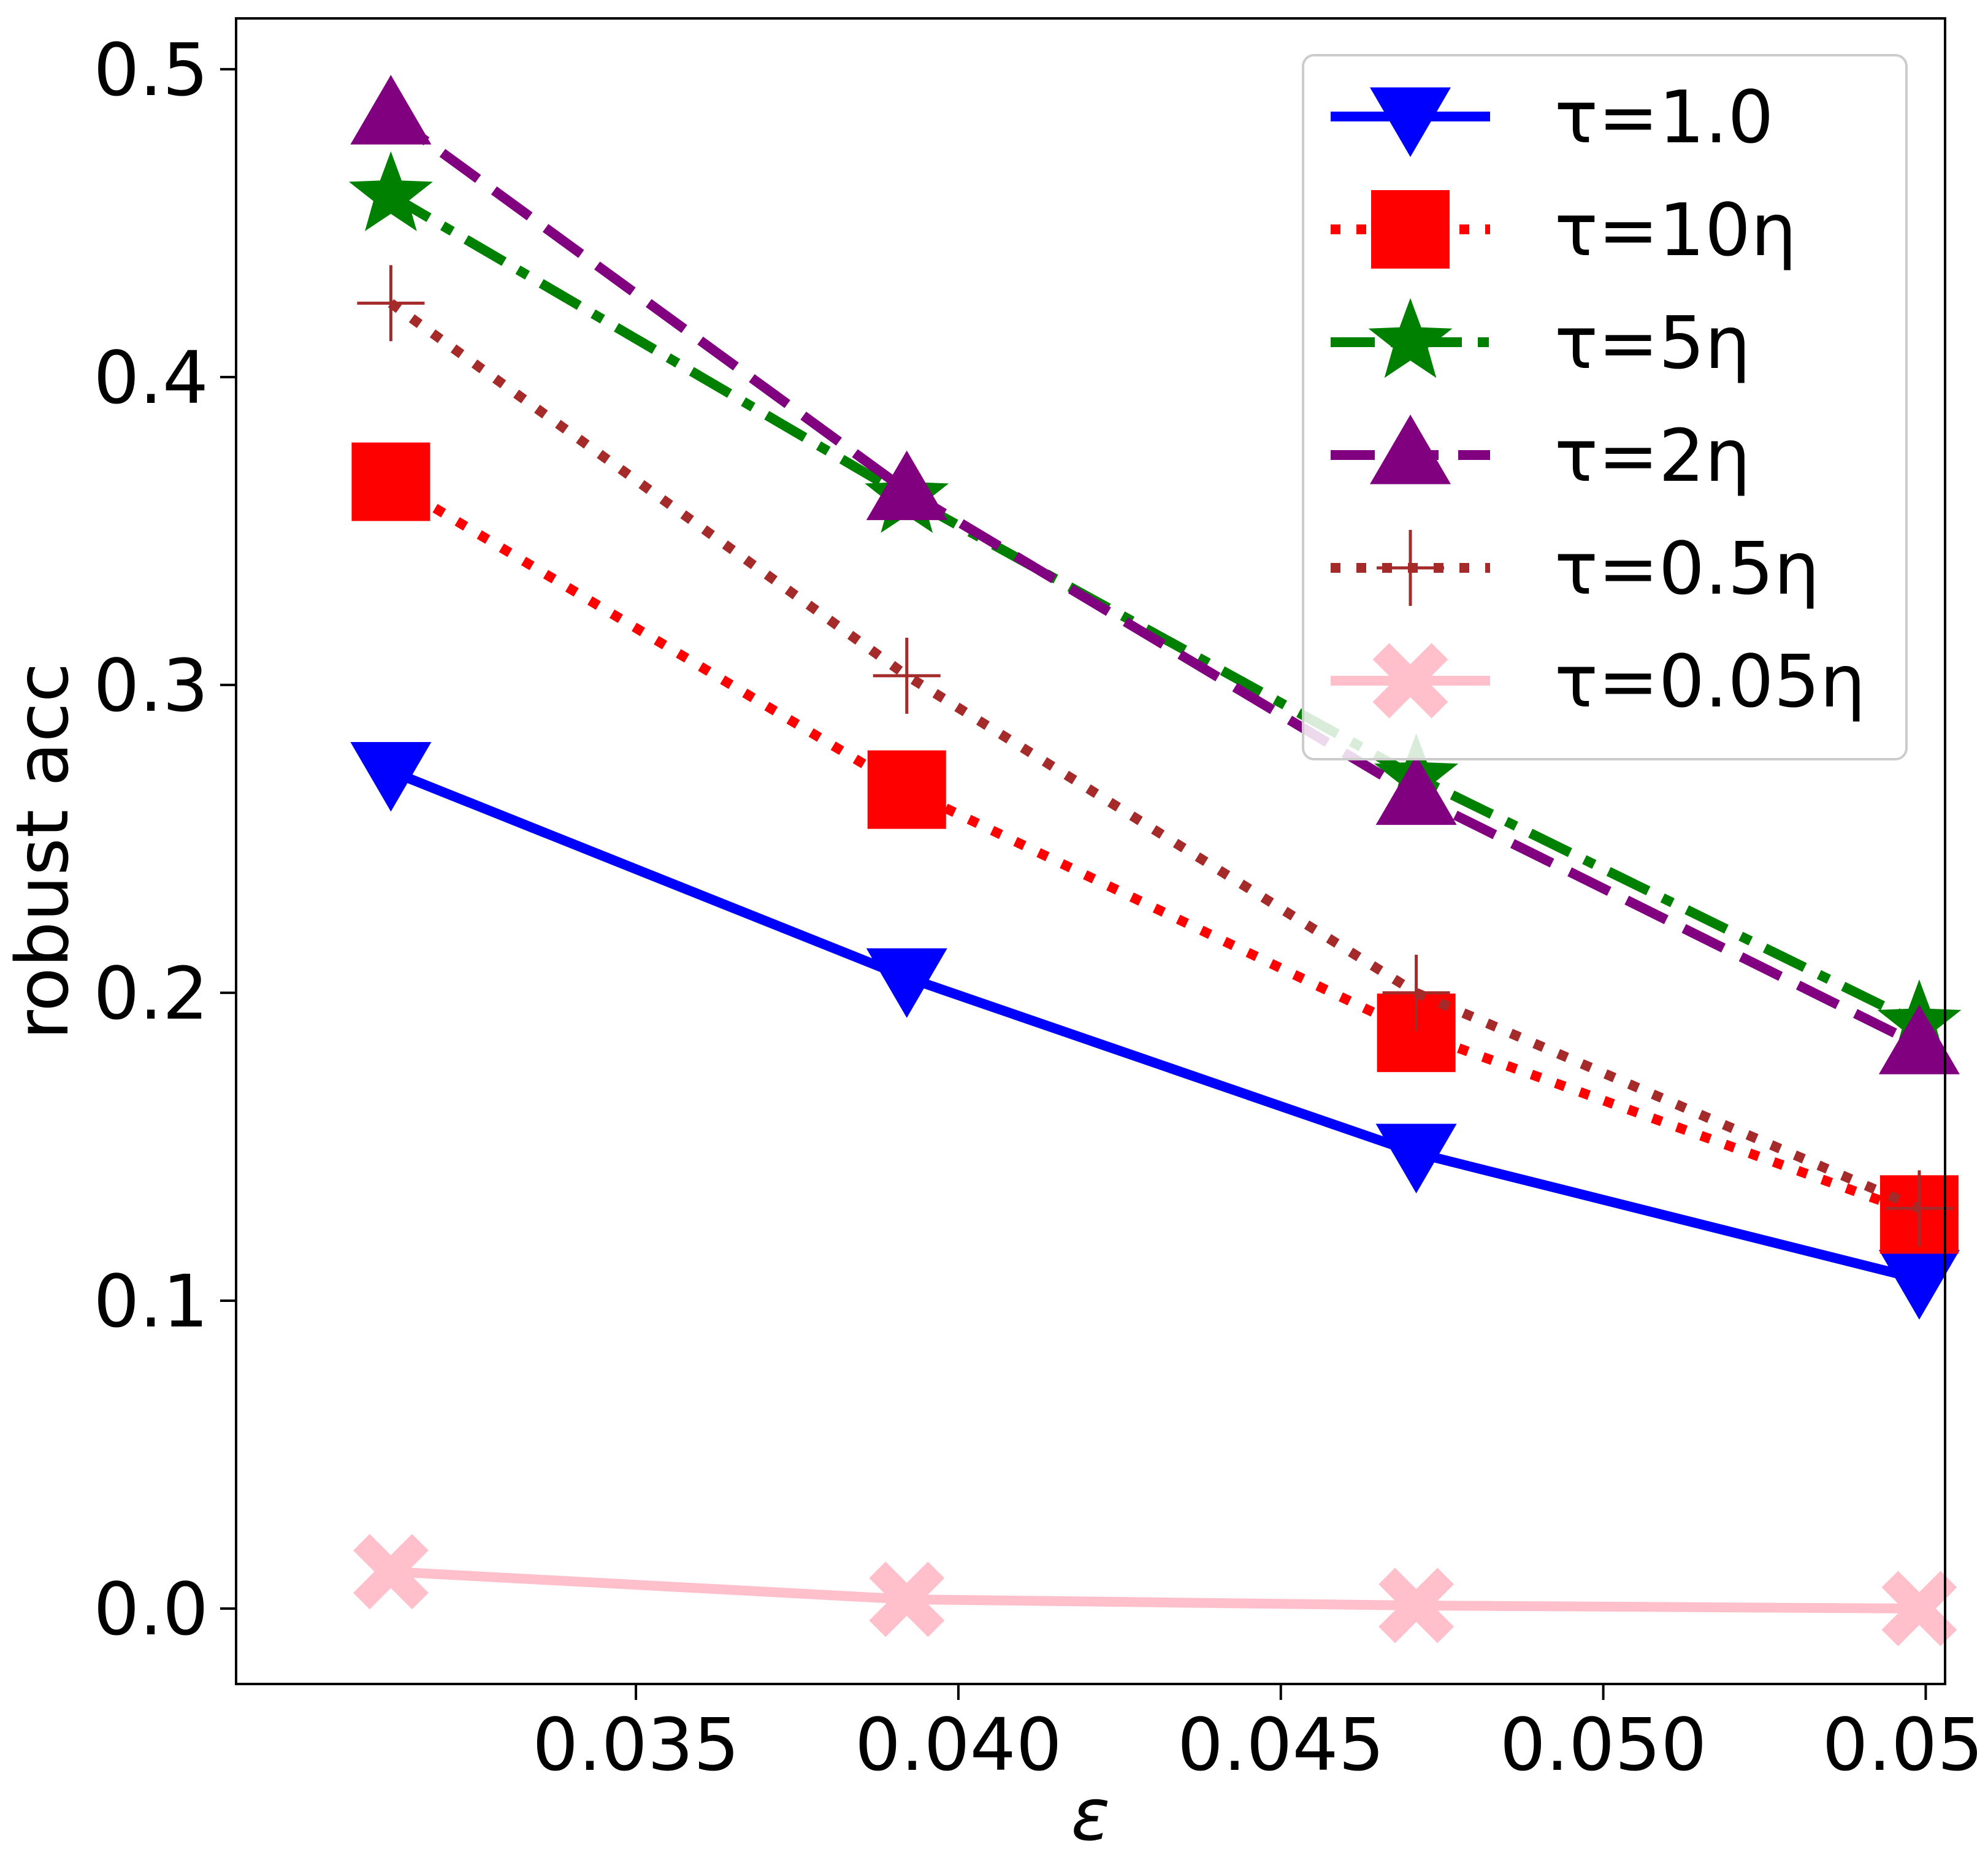  I want to click on legend-label: τ=1.0, so click(1664, 117).